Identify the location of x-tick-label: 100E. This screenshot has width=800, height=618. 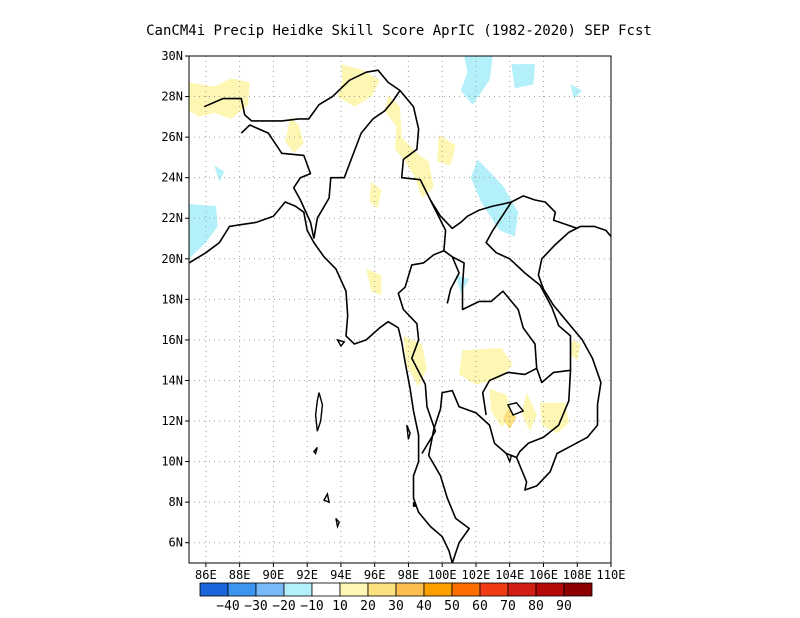
(442, 575).